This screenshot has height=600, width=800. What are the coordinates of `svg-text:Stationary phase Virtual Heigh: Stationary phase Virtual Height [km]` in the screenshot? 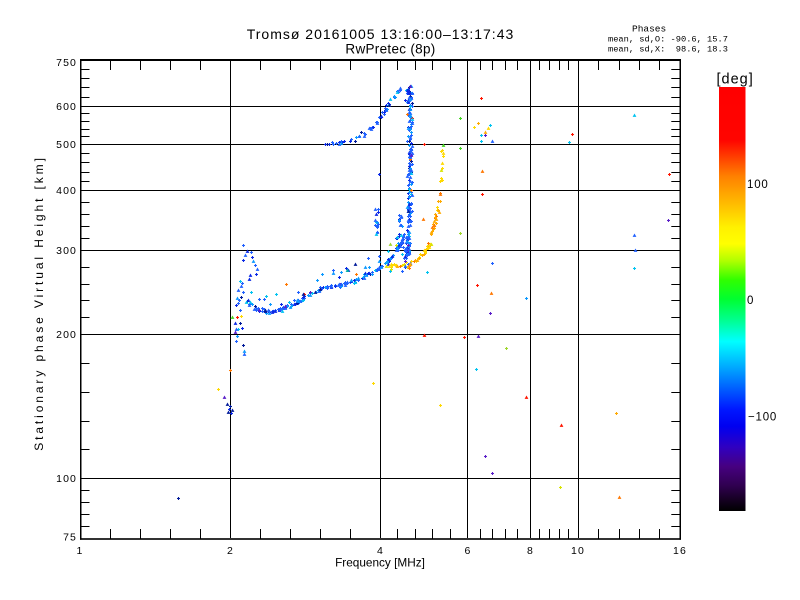 It's located at (39, 303).